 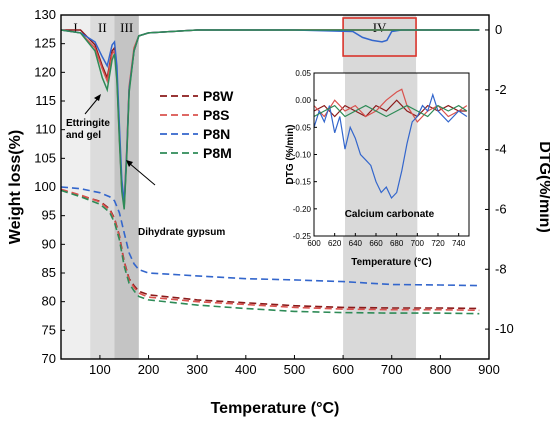 I want to click on region-III-label: III, so click(x=126, y=27).